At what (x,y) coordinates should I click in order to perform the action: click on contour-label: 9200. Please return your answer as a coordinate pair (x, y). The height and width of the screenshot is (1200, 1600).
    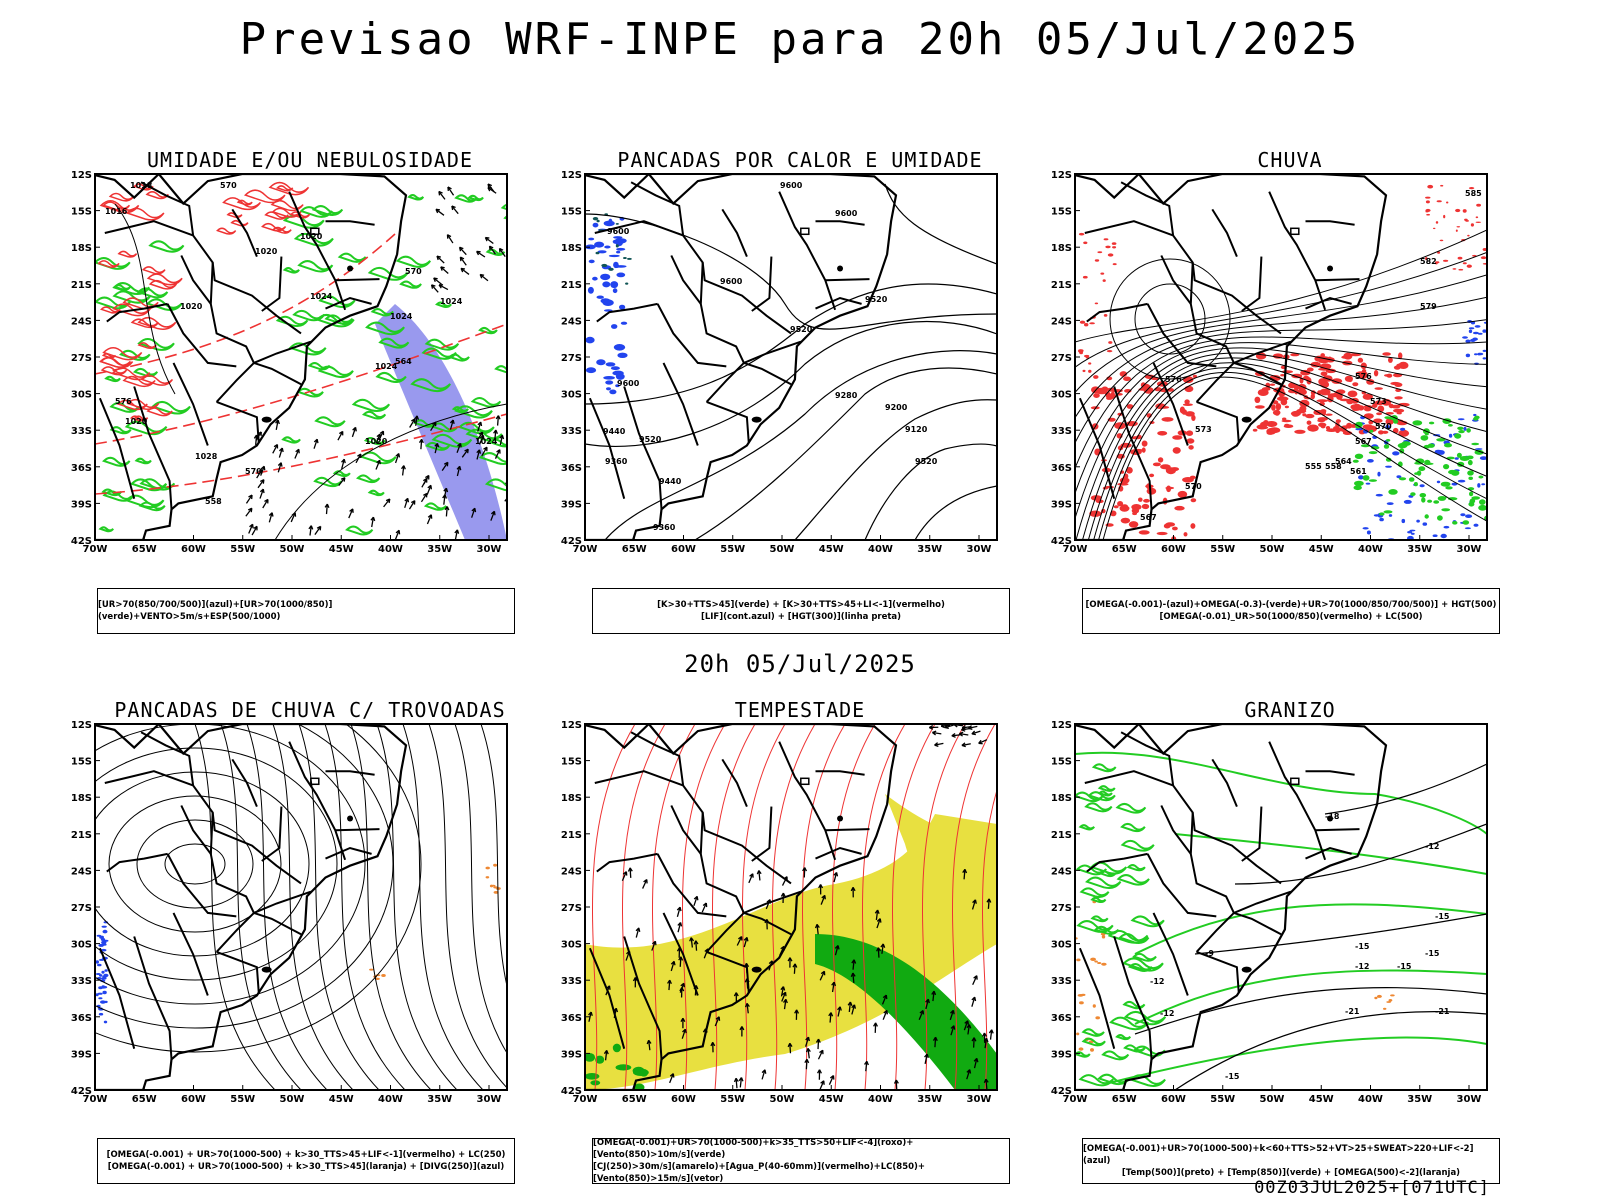
    Looking at the image, I should click on (896, 407).